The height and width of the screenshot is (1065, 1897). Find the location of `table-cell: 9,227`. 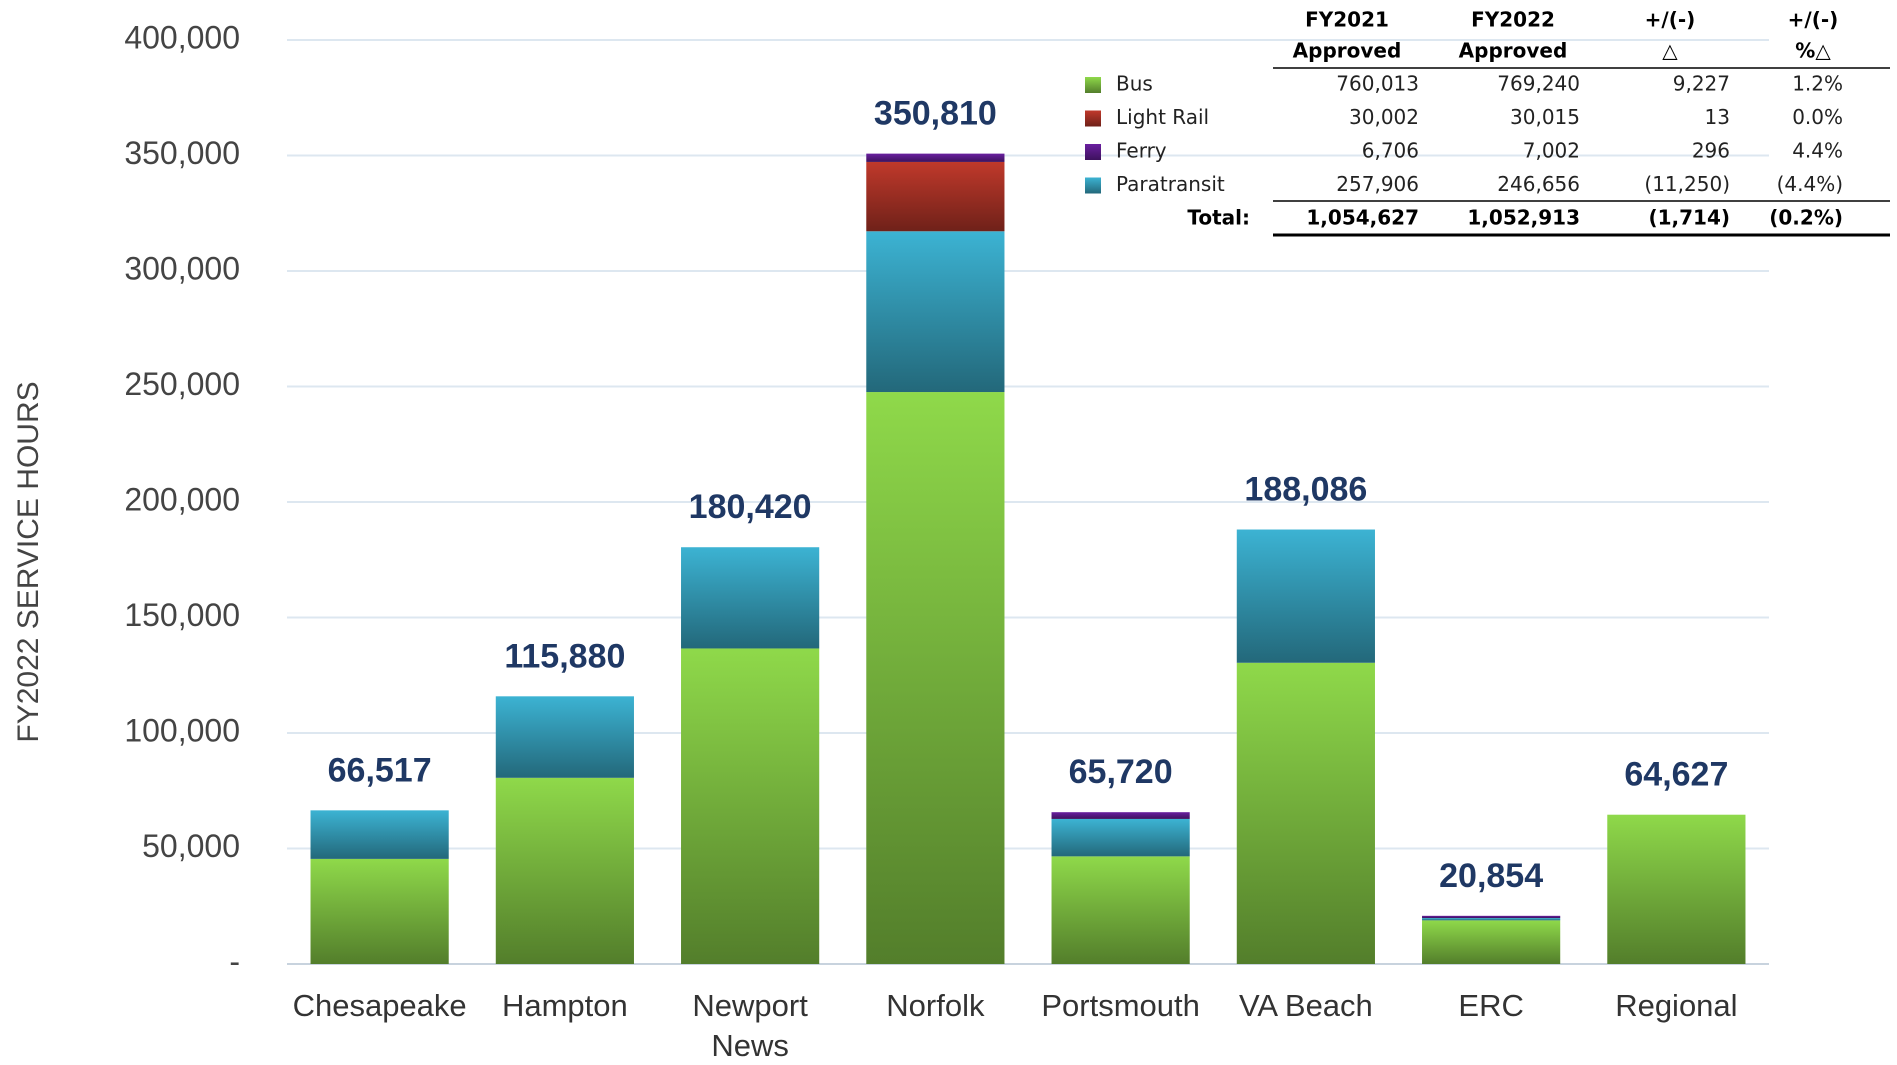

table-cell: 9,227 is located at coordinates (1701, 84).